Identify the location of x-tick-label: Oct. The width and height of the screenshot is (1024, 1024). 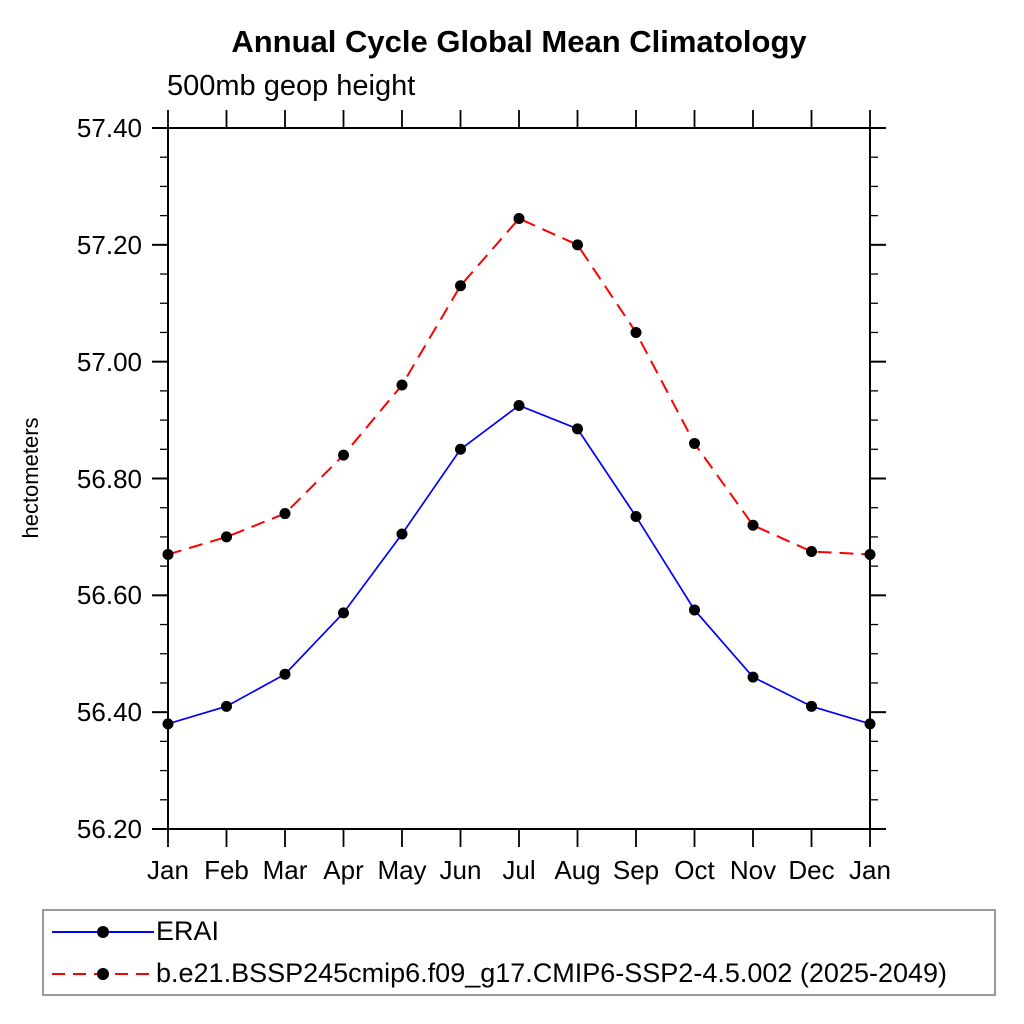
(694, 870).